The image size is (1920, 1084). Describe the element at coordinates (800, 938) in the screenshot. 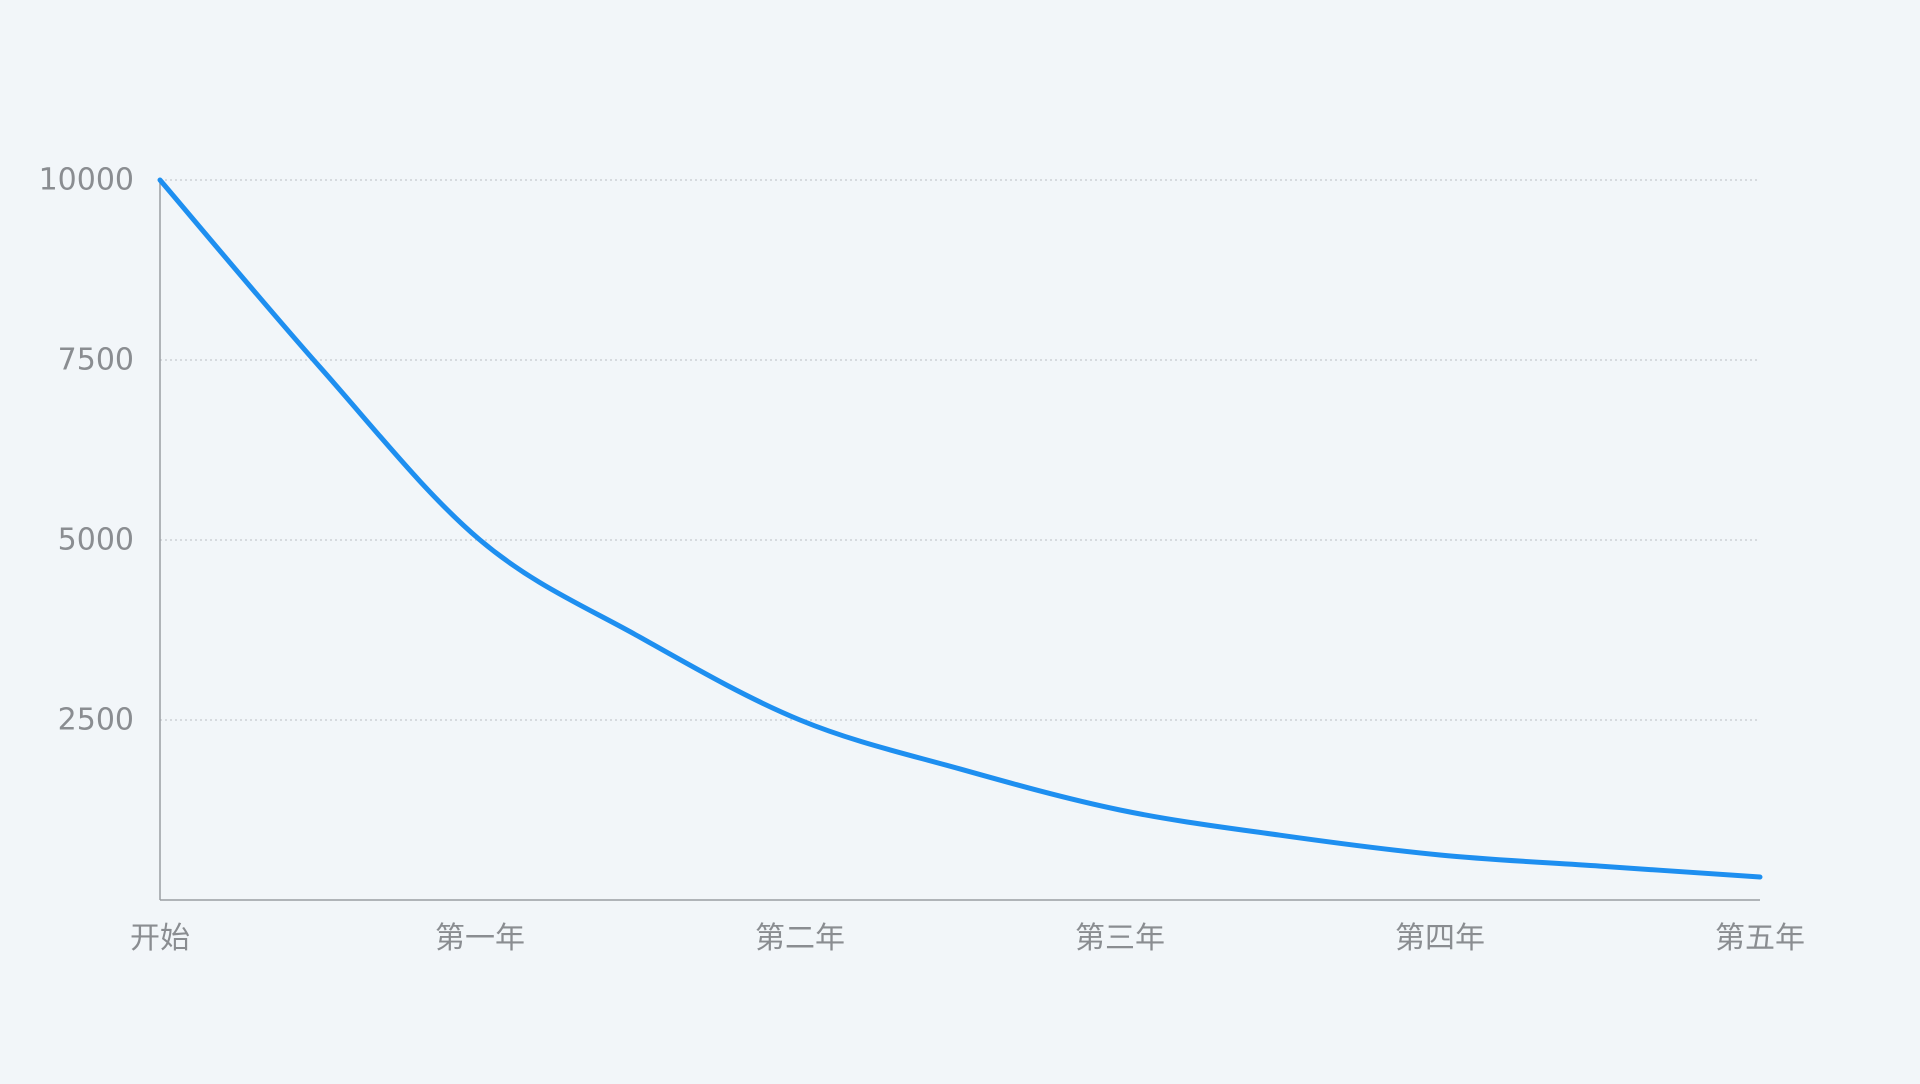

I see `x-tick-label-2: 第二年` at that location.